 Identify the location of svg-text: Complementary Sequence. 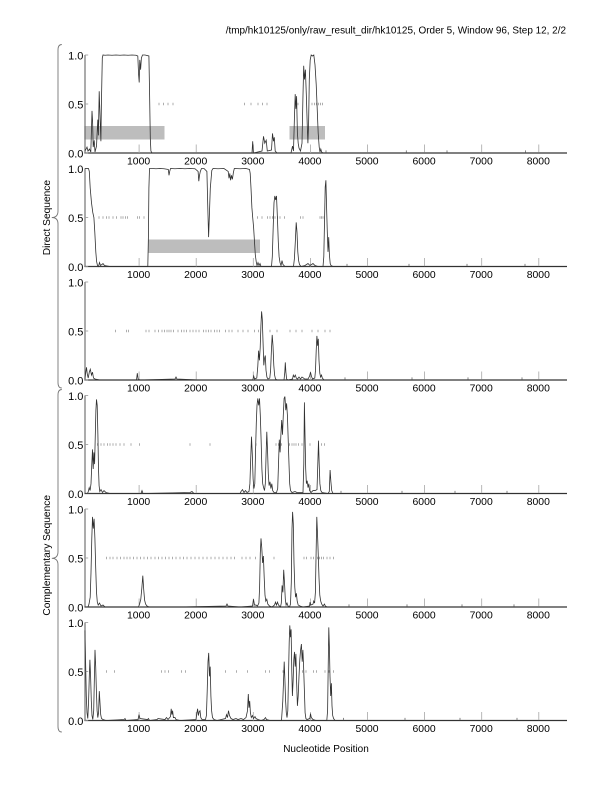
(47, 555).